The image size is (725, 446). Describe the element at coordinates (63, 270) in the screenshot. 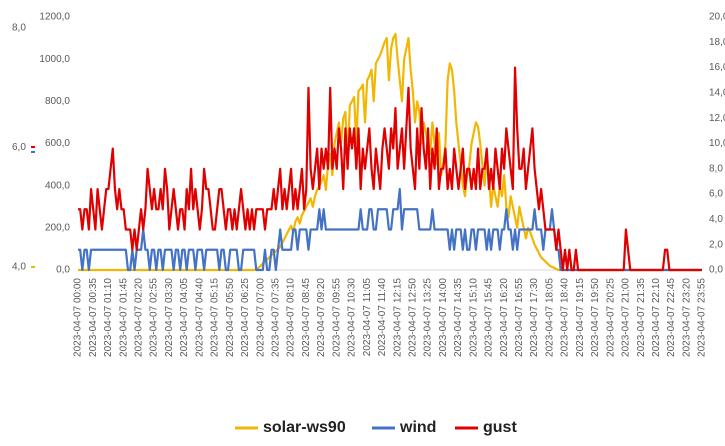

I see `y-tick-label: 0,0` at that location.